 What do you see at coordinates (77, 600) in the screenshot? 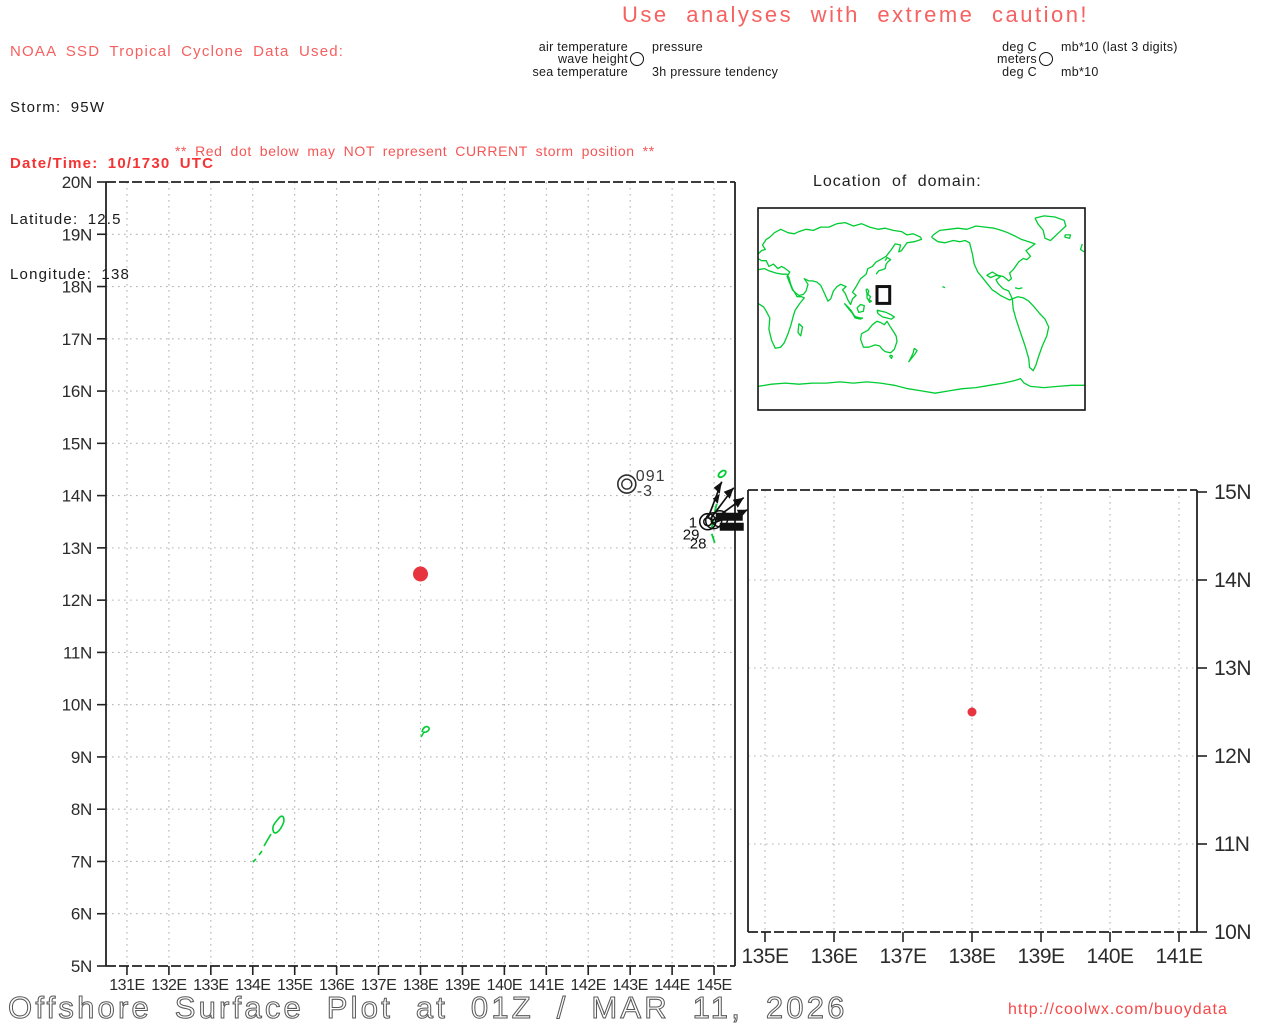
I see `y-tick-label: 12N` at bounding box center [77, 600].